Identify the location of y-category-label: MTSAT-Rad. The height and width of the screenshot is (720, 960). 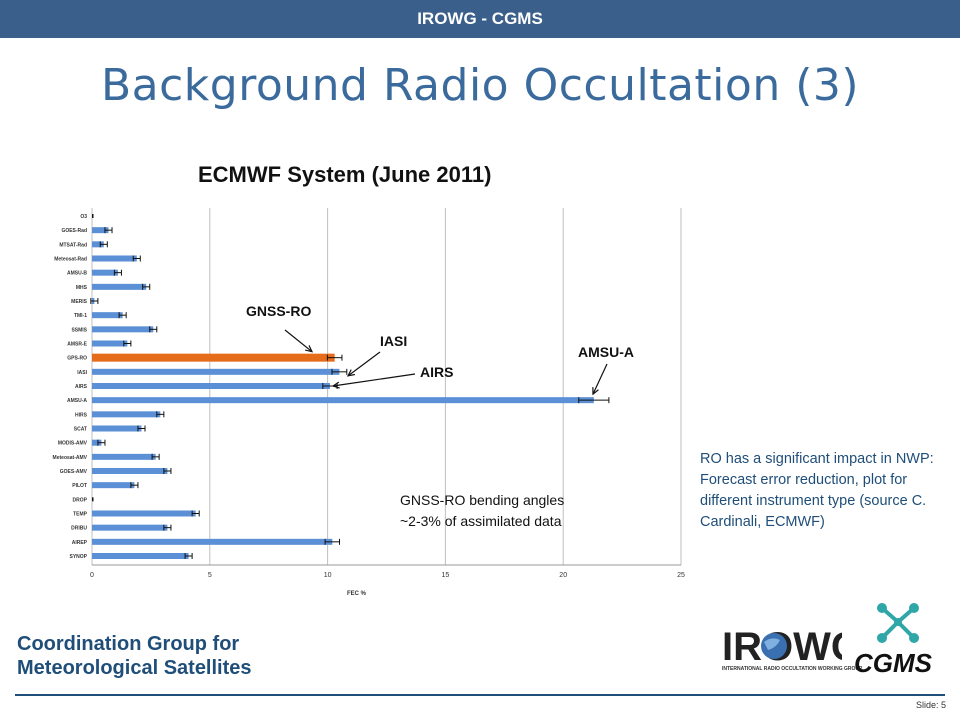
(73, 245).